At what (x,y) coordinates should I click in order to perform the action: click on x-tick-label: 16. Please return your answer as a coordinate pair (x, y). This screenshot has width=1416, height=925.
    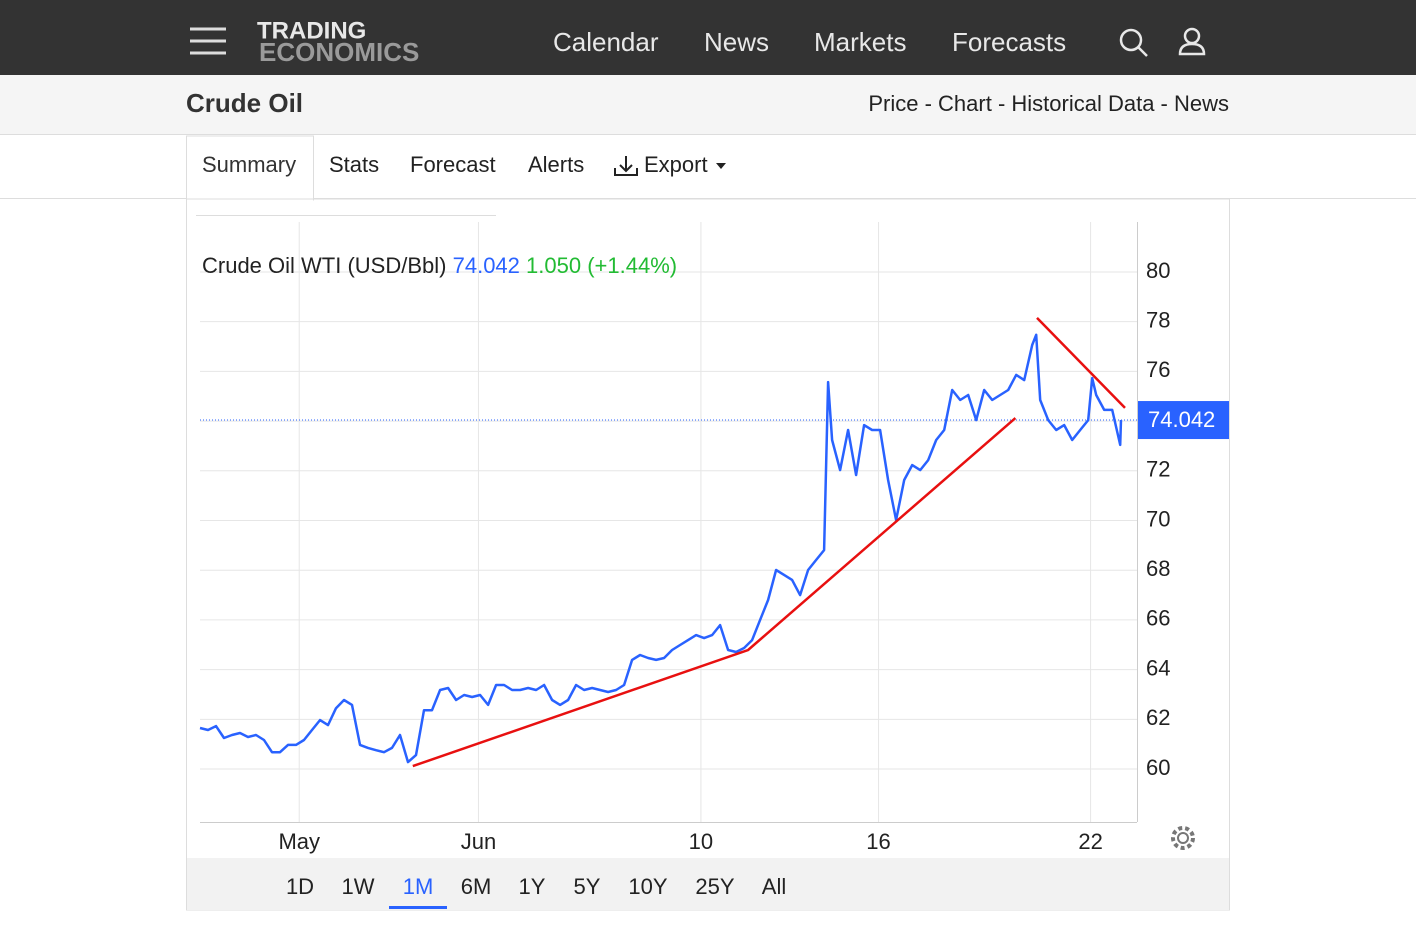
    Looking at the image, I should click on (878, 841).